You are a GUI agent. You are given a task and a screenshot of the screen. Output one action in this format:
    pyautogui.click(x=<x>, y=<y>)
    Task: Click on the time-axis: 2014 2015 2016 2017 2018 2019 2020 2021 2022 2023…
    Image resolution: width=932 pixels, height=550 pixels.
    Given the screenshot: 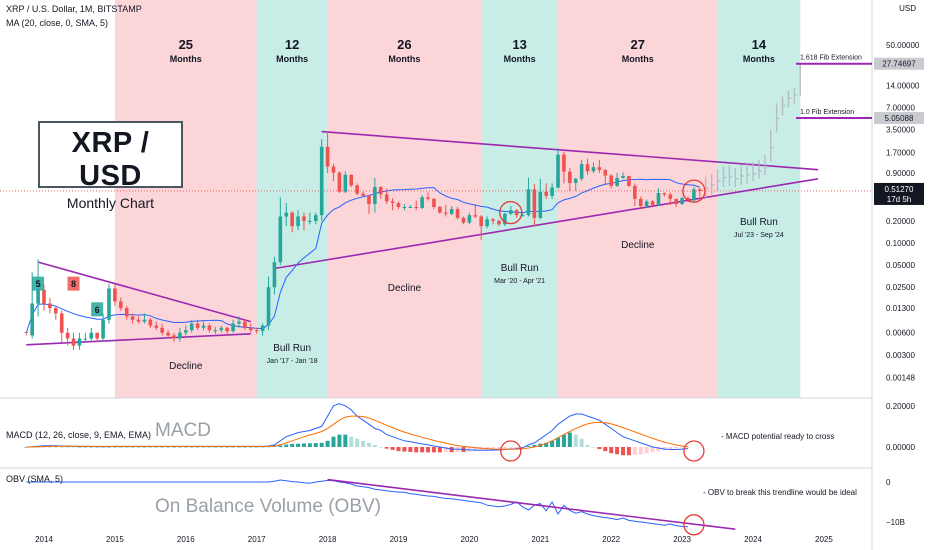 What is the action you would take?
    pyautogui.click(x=434, y=539)
    